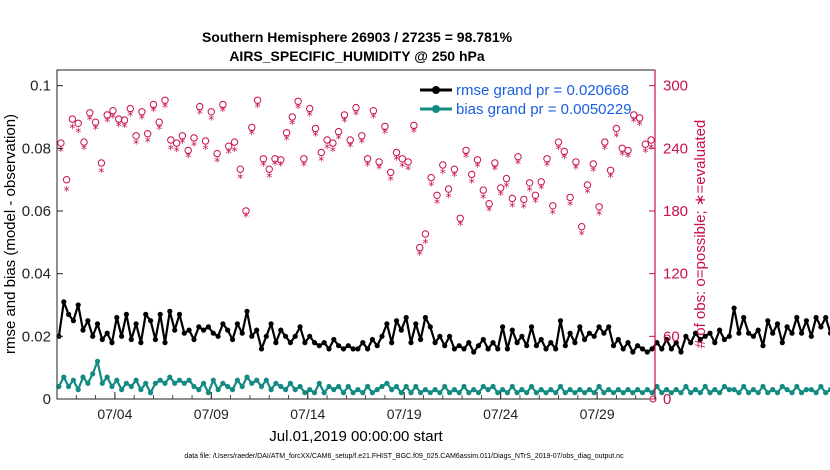 This screenshot has height=470, width=830. What do you see at coordinates (10, 234) in the screenshot?
I see `y-axis-label: rmse and bias (model - observation)` at bounding box center [10, 234].